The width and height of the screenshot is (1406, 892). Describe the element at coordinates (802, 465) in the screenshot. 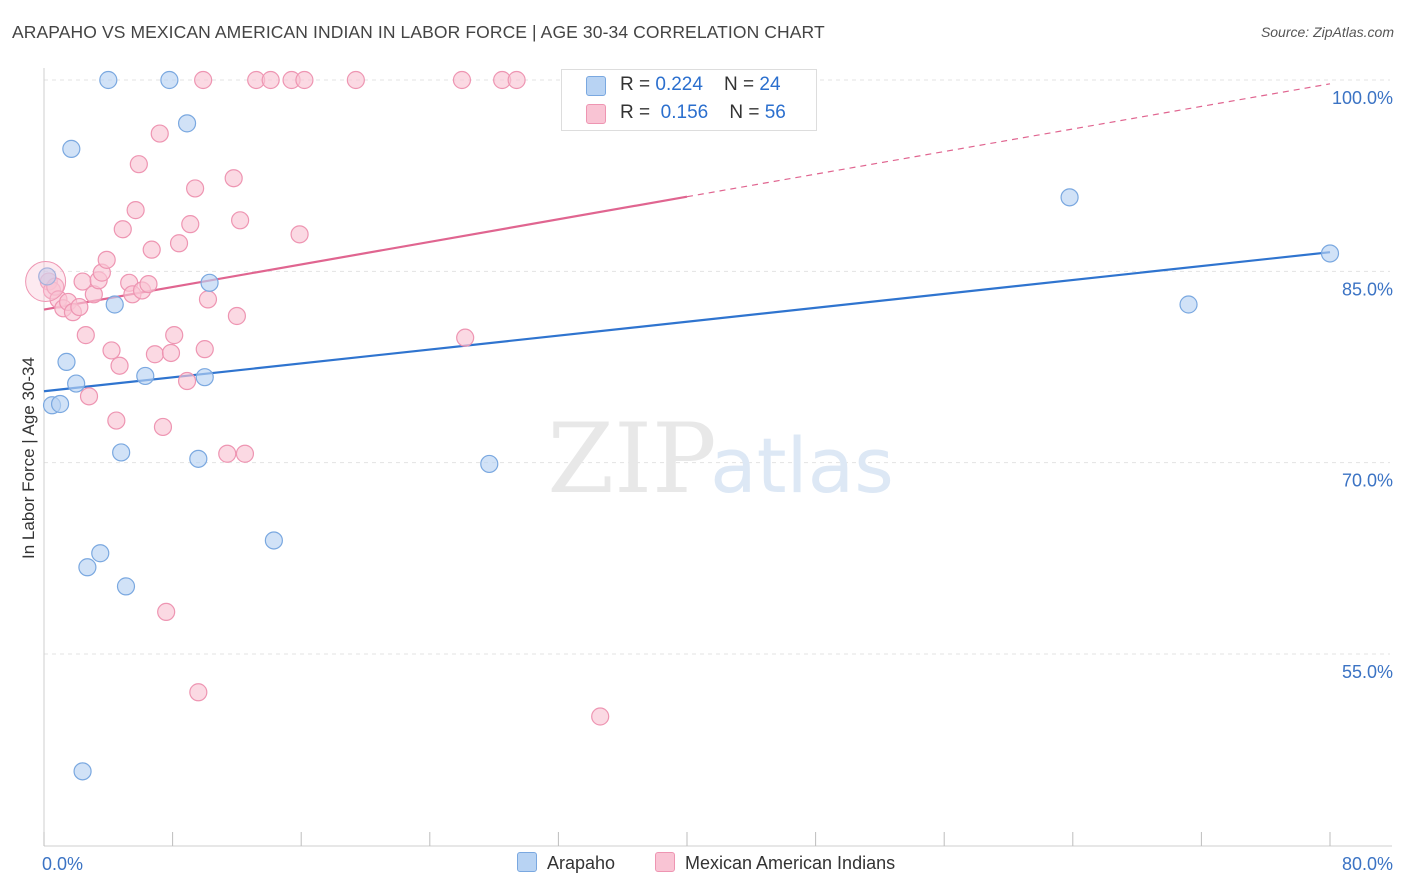

I see `watermark-atlas: atlas` at that location.